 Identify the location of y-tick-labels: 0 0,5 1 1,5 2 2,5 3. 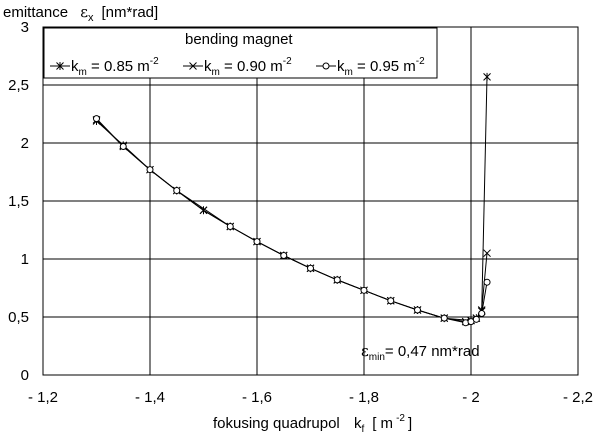
(18, 201).